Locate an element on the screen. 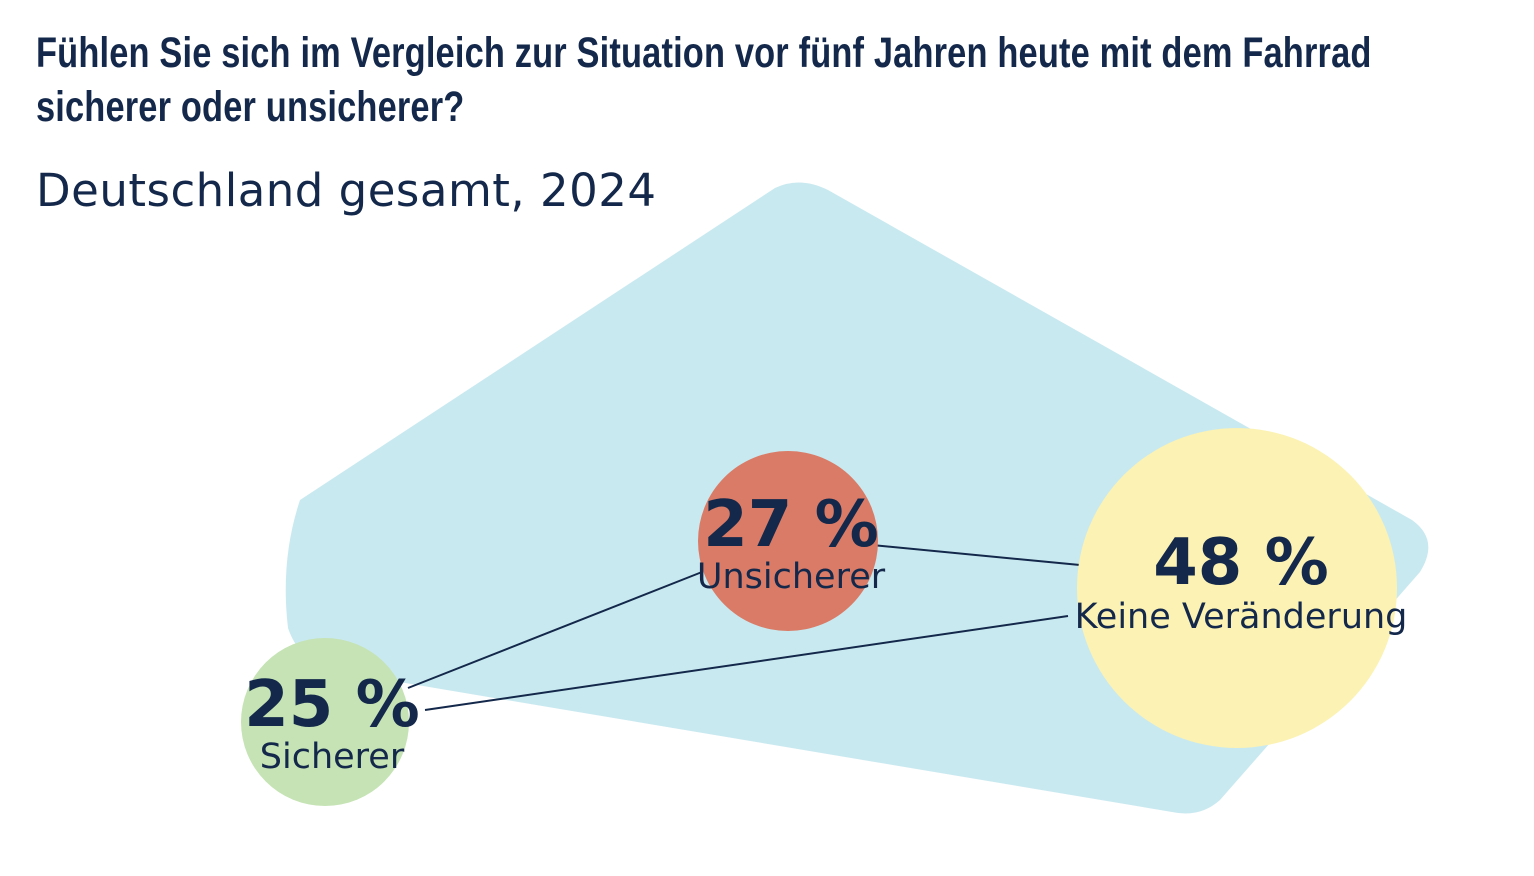 The height and width of the screenshot is (876, 1534). connector-sicherer-keine-veraenderung is located at coordinates (746, 663).